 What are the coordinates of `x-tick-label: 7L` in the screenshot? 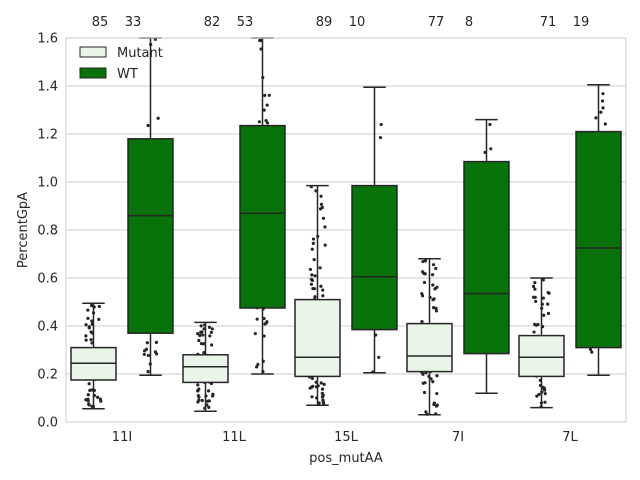 It's located at (570, 437).